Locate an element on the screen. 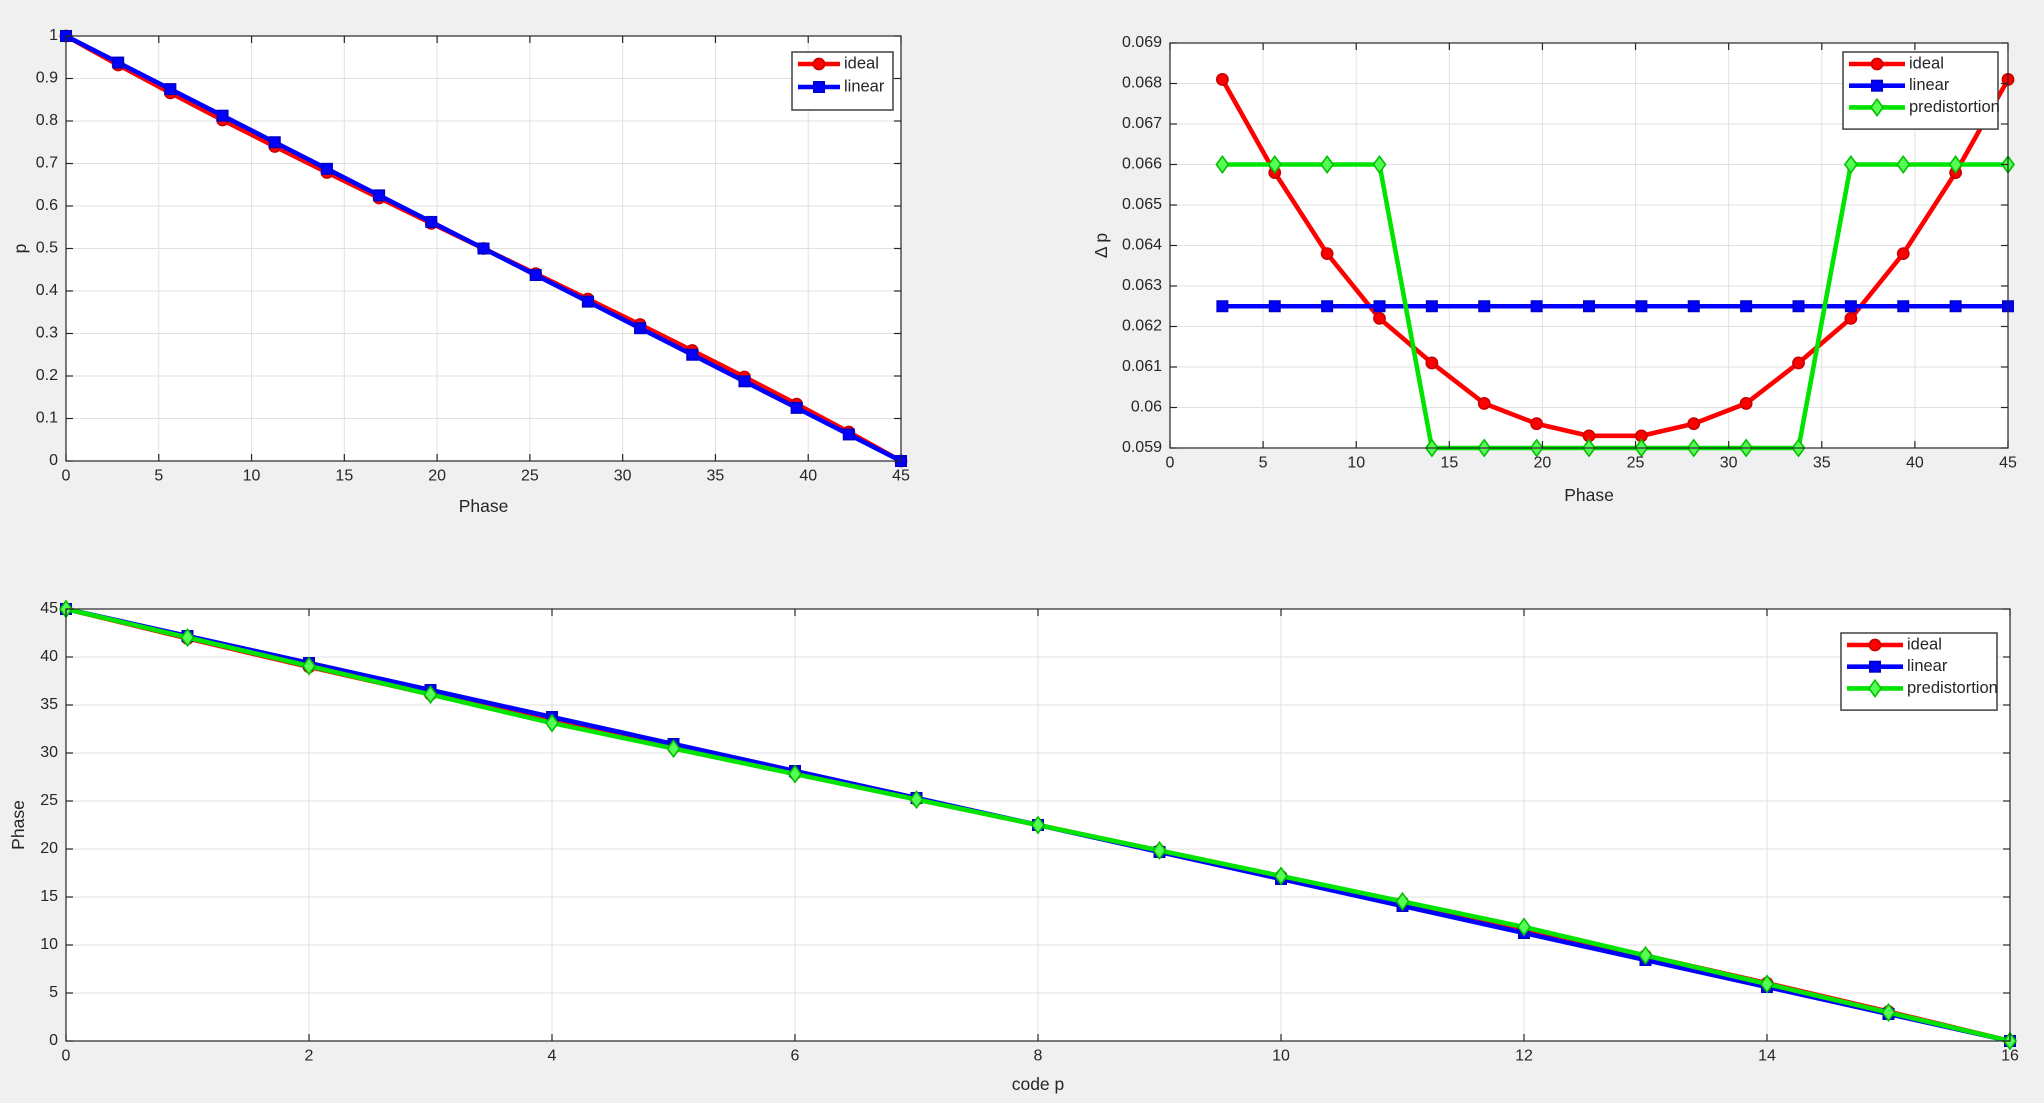  y-tick-label: 0.6 is located at coordinates (47, 205).